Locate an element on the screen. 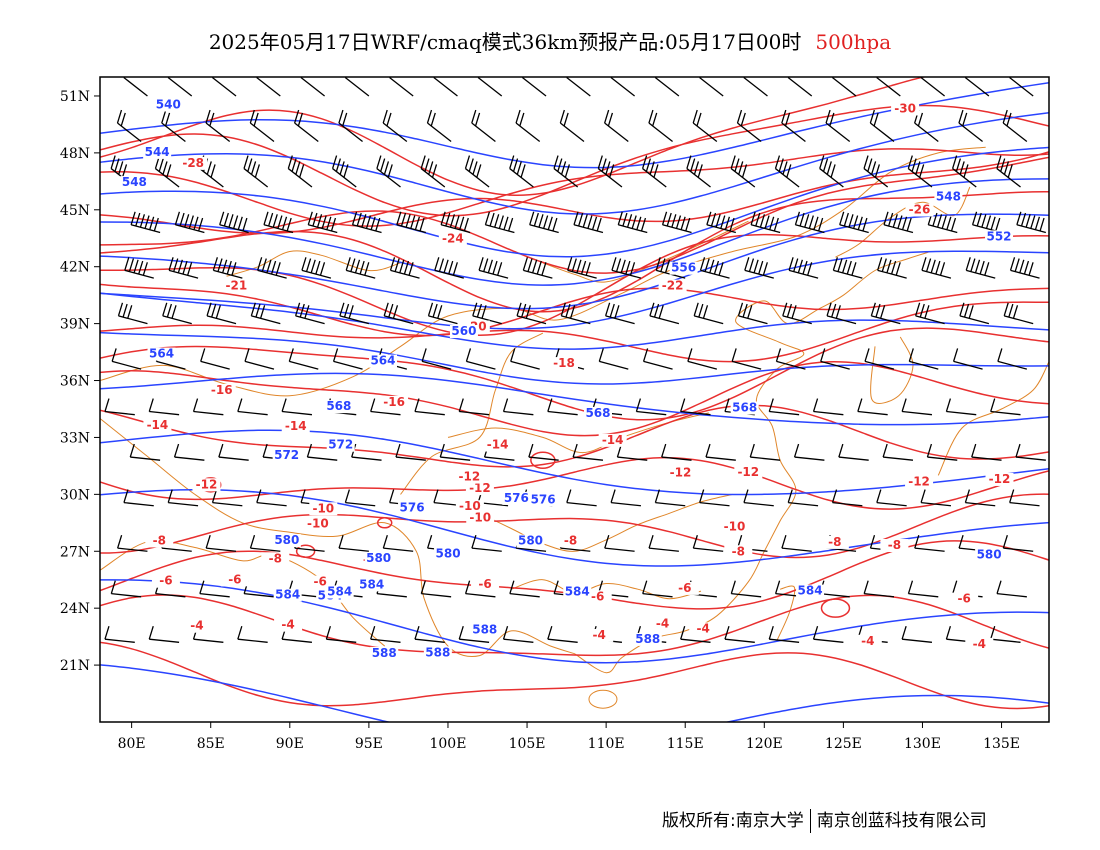 The image size is (1100, 850). temperature-label: -6 is located at coordinates (319, 582).